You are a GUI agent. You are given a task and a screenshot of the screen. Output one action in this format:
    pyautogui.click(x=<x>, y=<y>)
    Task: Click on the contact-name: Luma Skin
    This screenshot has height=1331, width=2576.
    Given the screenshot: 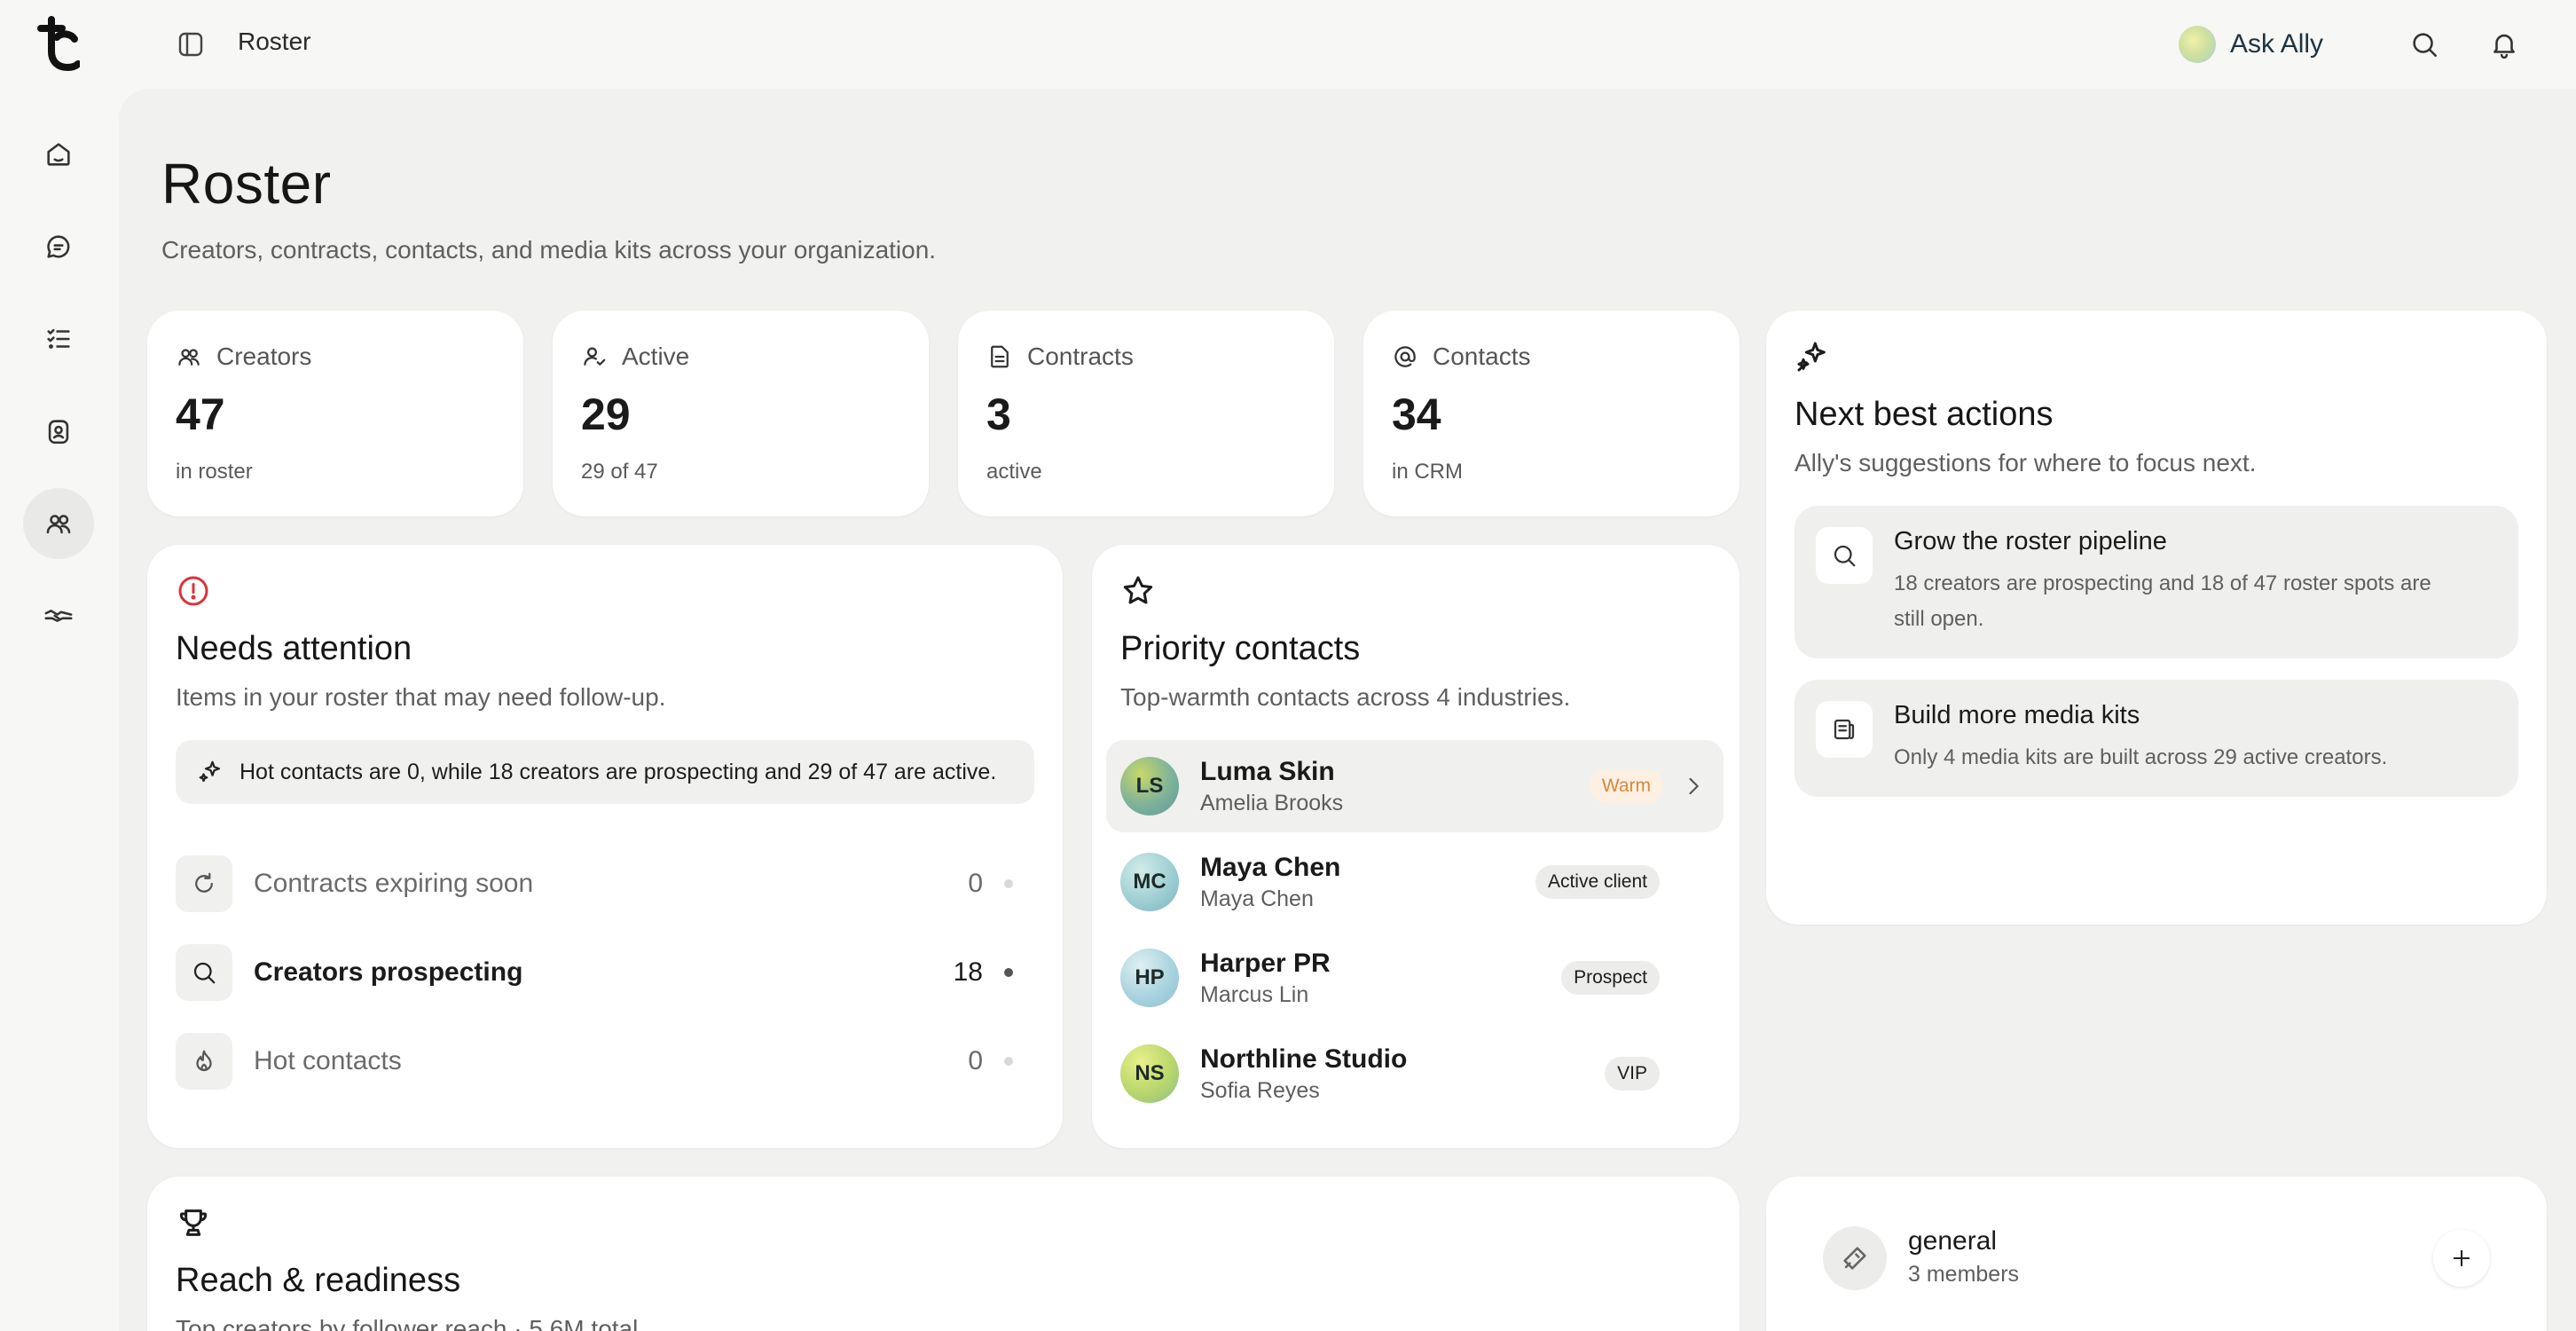 What is the action you would take?
    pyautogui.click(x=1267, y=771)
    